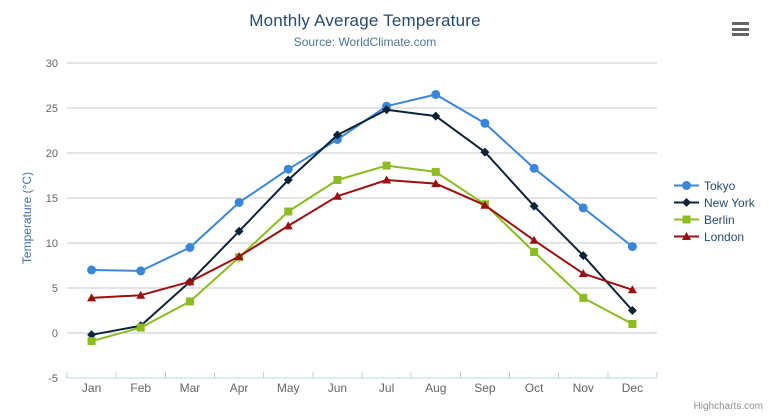 This screenshot has height=416, width=769. Describe the element at coordinates (52, 64) in the screenshot. I see `svg-text: 30` at that location.